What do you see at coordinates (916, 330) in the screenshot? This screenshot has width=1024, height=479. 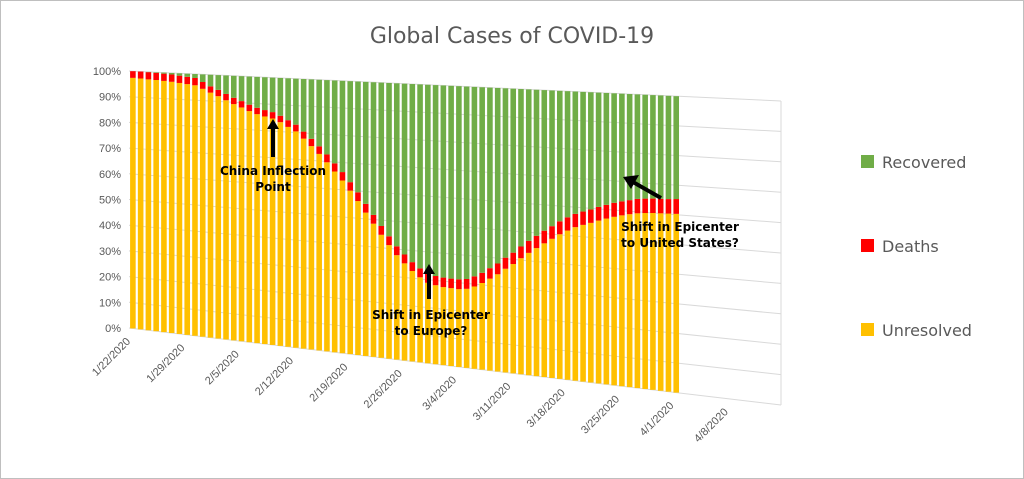 I see `legend-item-unresolved: Unresolved` at bounding box center [916, 330].